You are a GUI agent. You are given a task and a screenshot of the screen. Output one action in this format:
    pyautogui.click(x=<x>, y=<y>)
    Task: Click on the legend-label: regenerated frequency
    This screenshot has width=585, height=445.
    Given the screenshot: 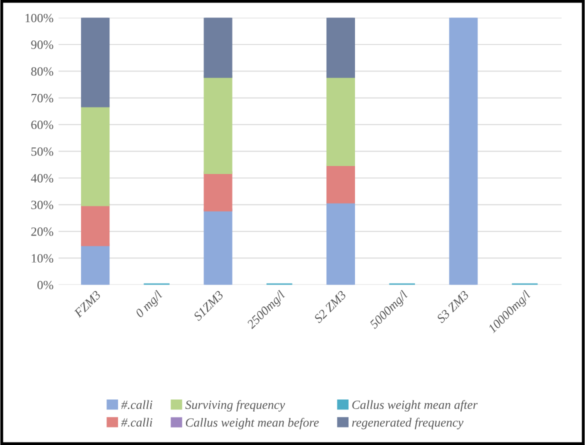 What is the action you would take?
    pyautogui.click(x=408, y=424)
    